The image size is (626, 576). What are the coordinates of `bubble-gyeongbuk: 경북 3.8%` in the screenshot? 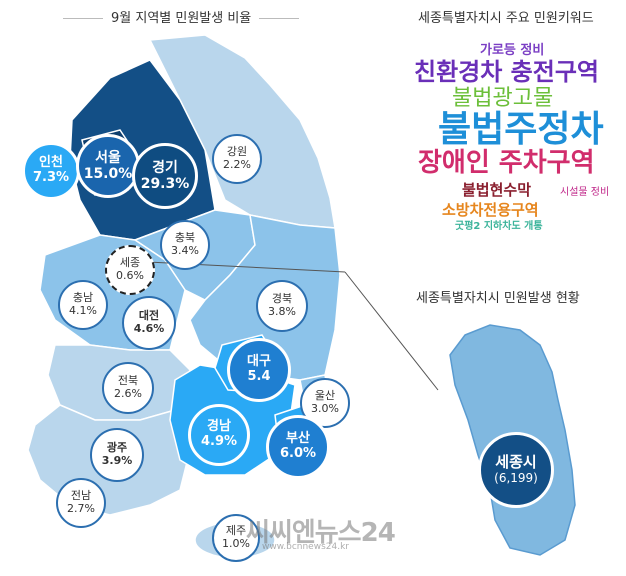 It's located at (282, 306).